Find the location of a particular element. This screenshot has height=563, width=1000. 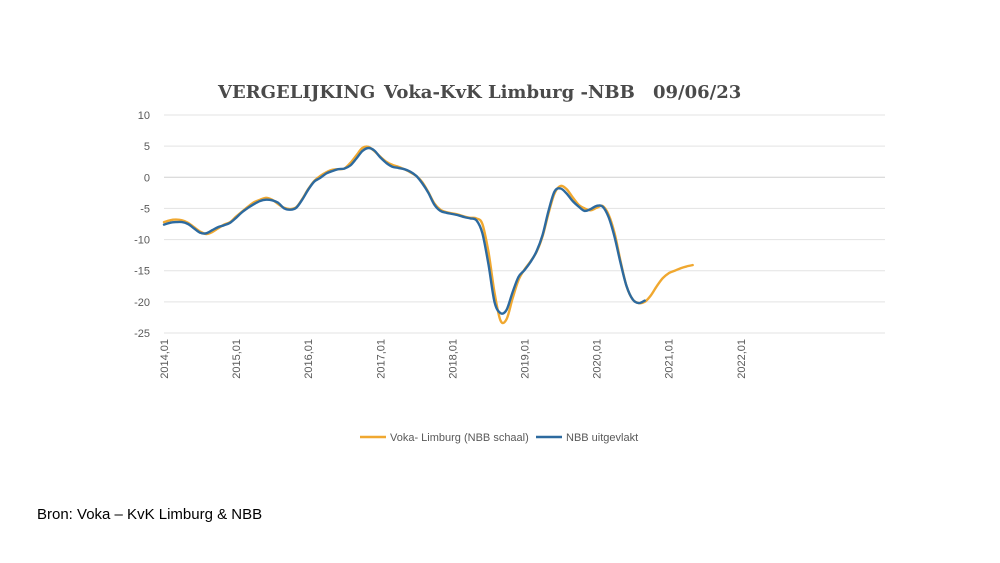

x-tick-label: 2017,01 is located at coordinates (381, 359).